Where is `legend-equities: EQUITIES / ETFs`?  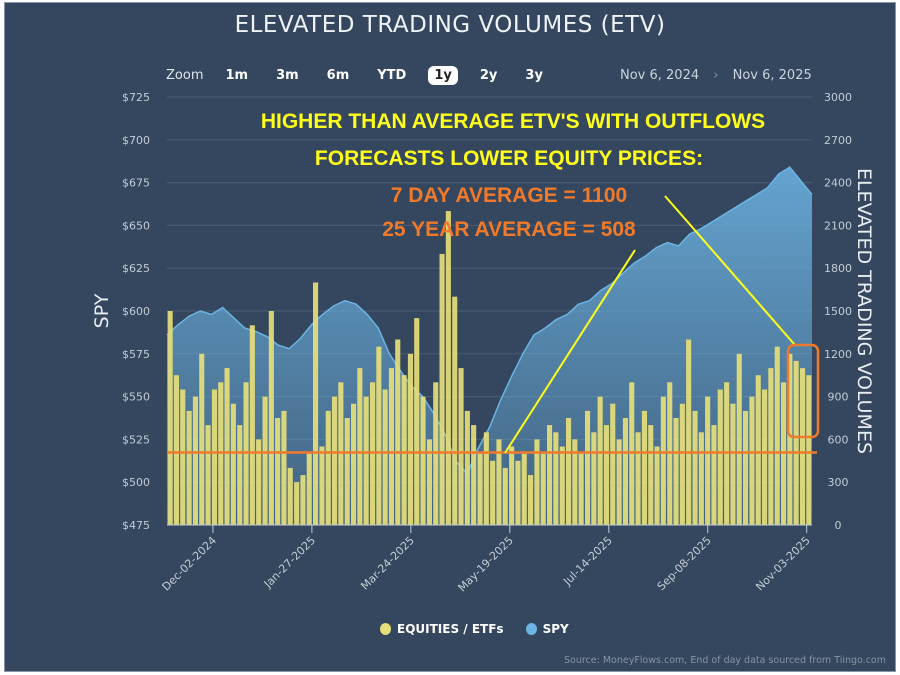 legend-equities: EQUITIES / ETFs is located at coordinates (442, 629).